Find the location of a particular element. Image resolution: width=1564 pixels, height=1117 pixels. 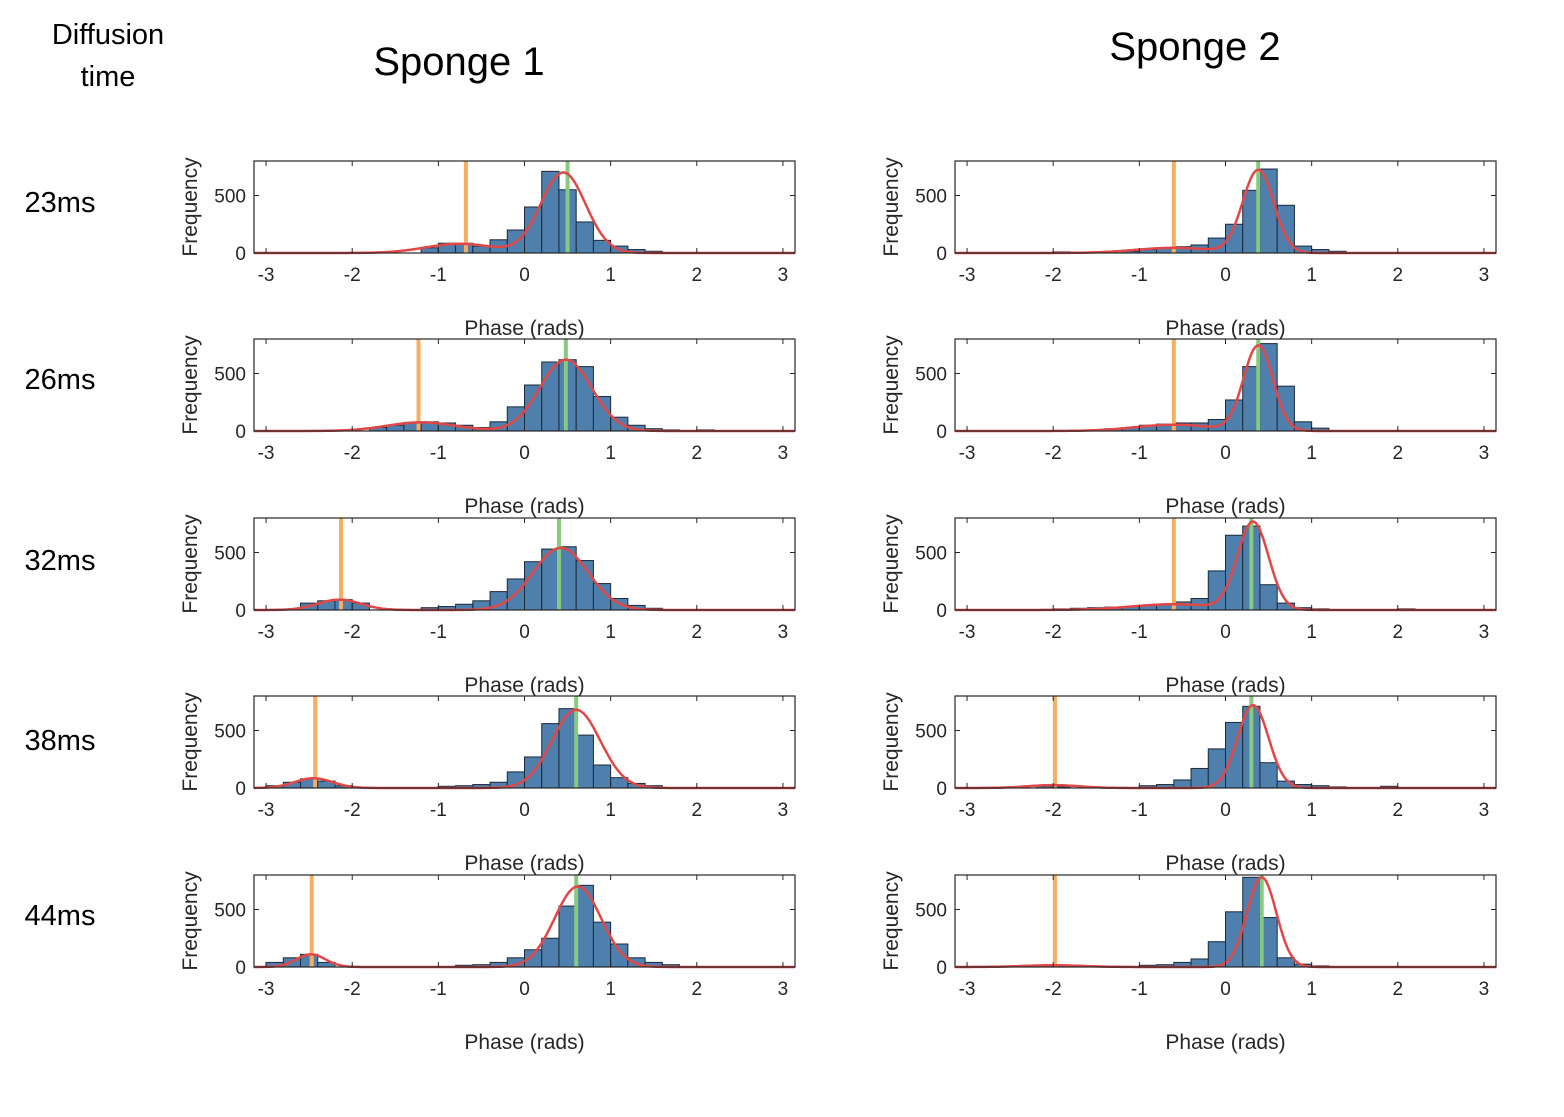

row-label-32ms: 32ms is located at coordinates (60, 561).